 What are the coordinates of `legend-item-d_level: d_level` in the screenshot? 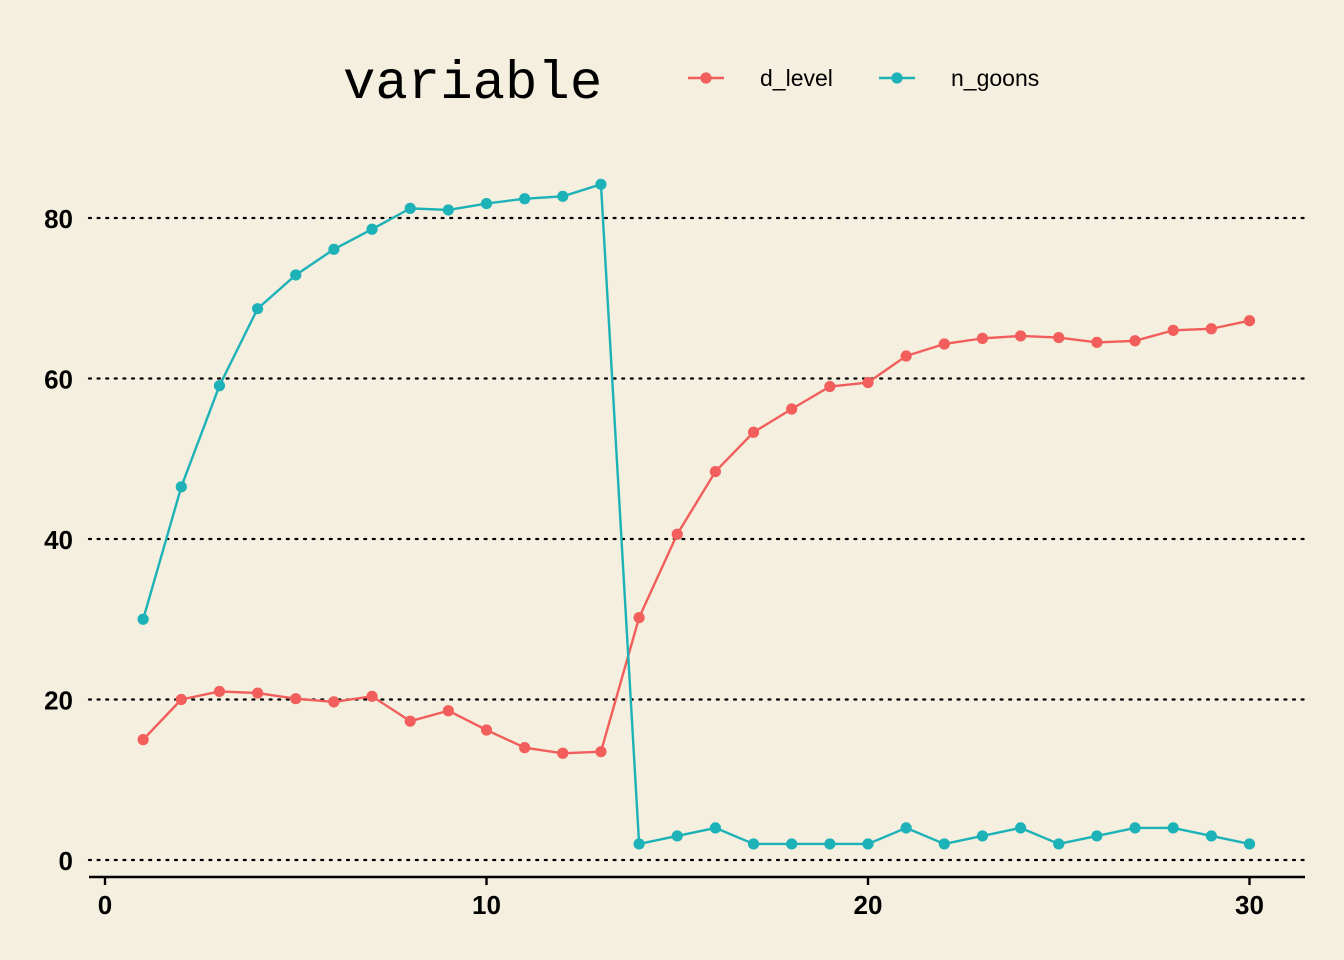 It's located at (760, 78).